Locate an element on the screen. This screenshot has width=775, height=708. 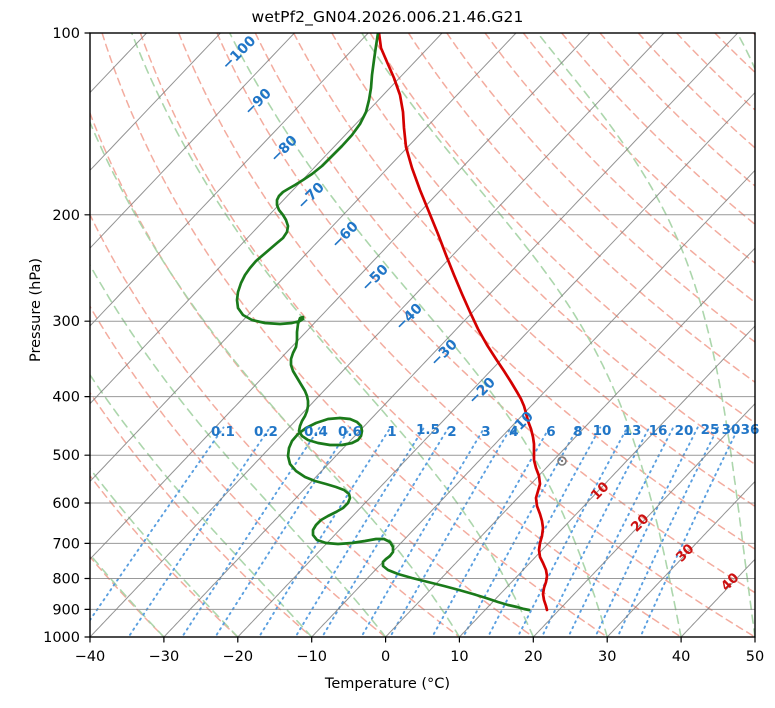
mixing-ratio-label: 0.2 is located at coordinates (266, 432).